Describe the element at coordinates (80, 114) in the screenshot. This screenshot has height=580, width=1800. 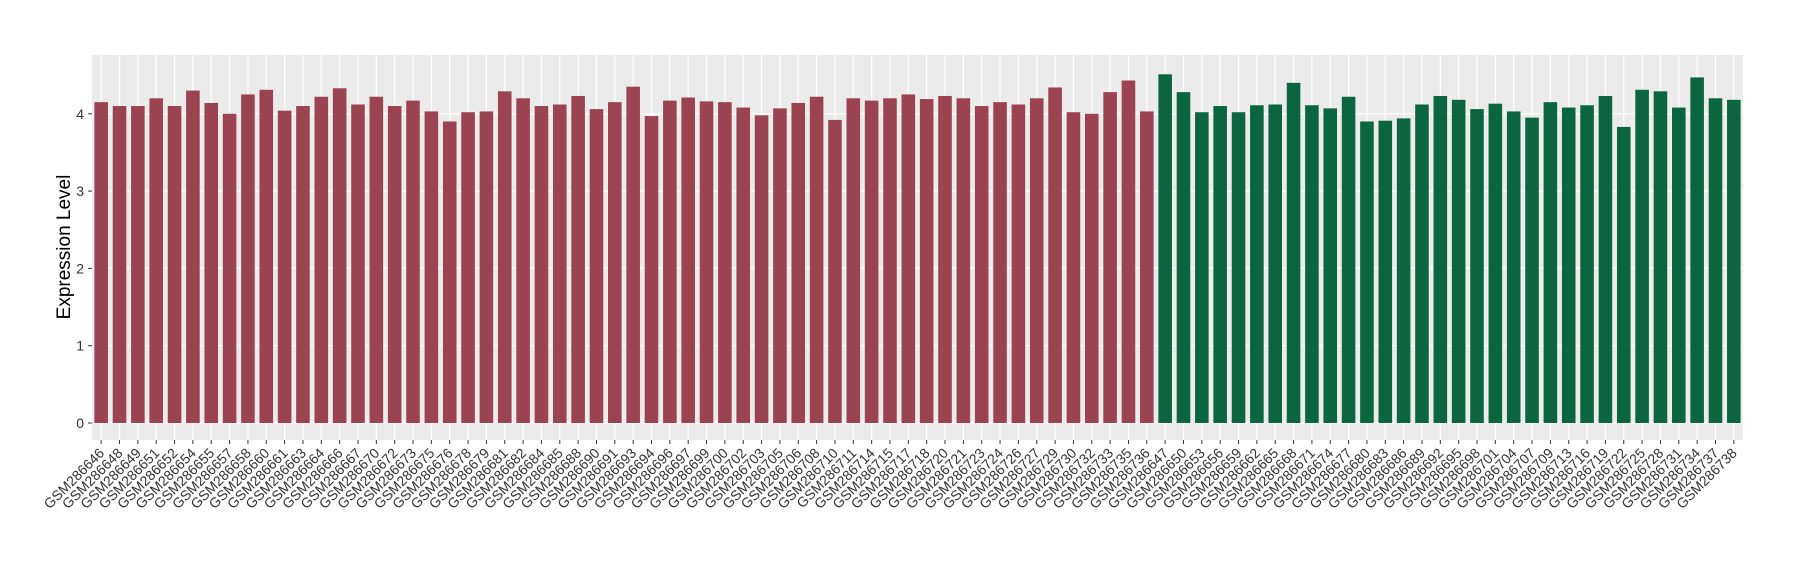
I see `y-tick-label: 4` at that location.